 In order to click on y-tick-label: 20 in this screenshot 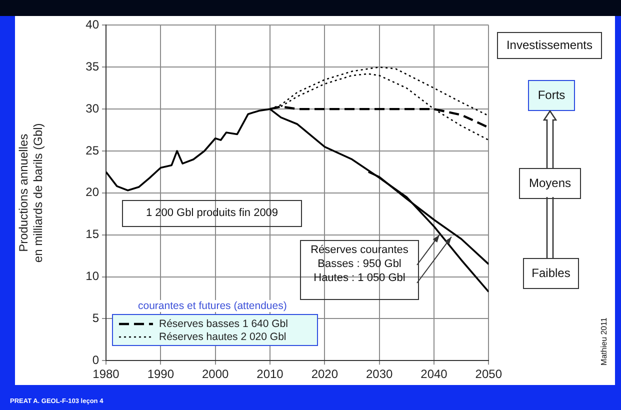, I will do `click(93, 192)`.